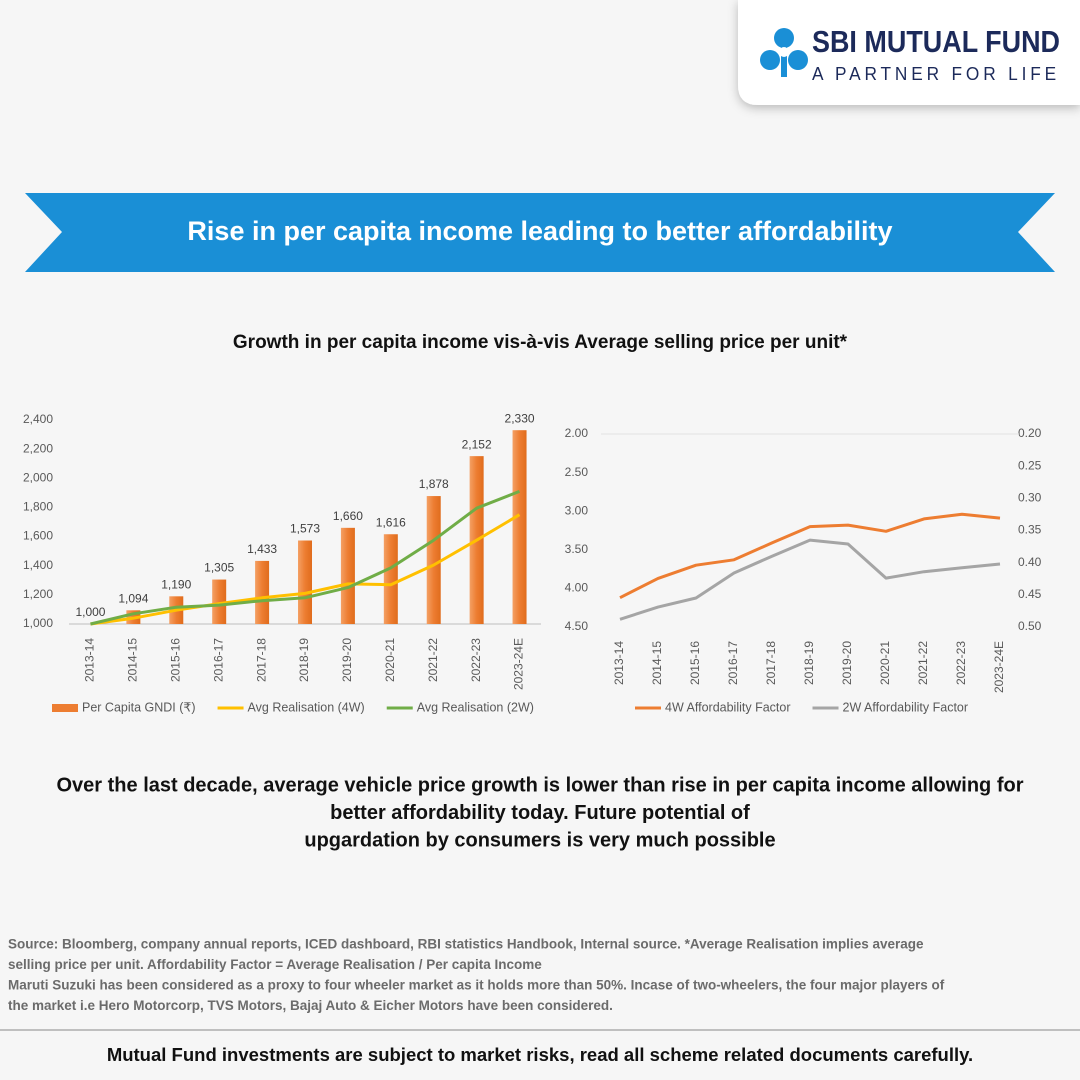 The image size is (1080, 1080). What do you see at coordinates (936, 41) in the screenshot?
I see `logo-name: SBI MUTUAL FUND` at bounding box center [936, 41].